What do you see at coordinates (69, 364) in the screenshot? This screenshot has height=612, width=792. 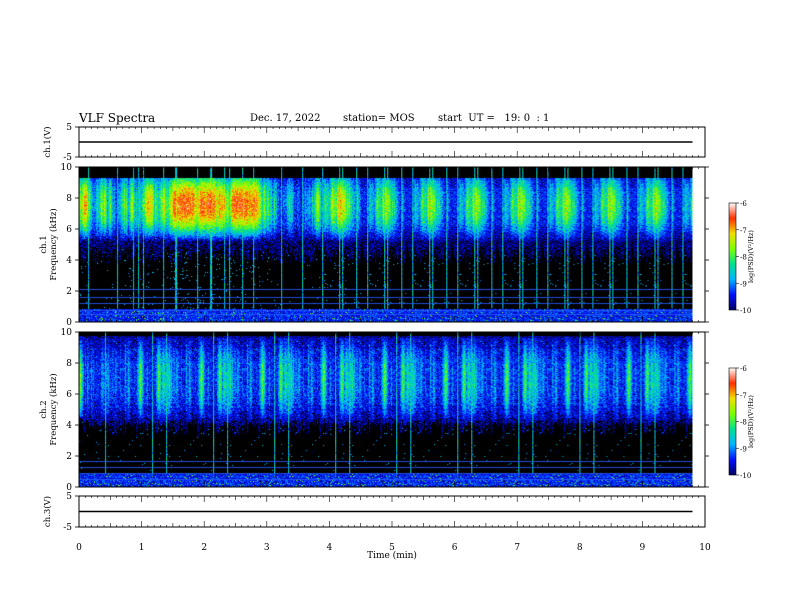 I see `panel-3-ytick-label: 8` at bounding box center [69, 364].